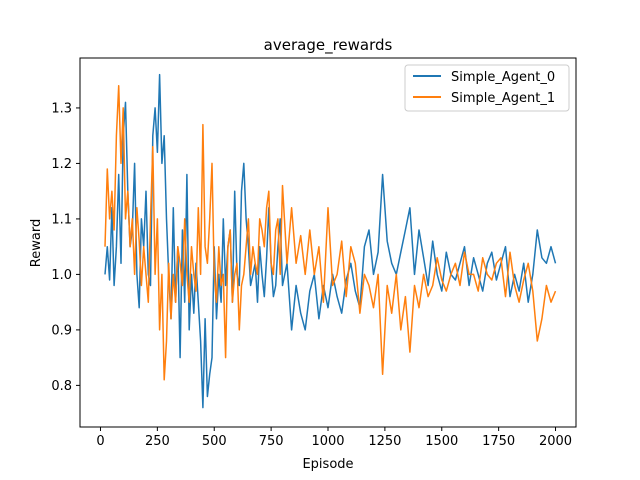 The width and height of the screenshot is (640, 480). I want to click on y-axis: 0.8 0.9 1.0 1.1 1.2 1.3, so click(65, 247).